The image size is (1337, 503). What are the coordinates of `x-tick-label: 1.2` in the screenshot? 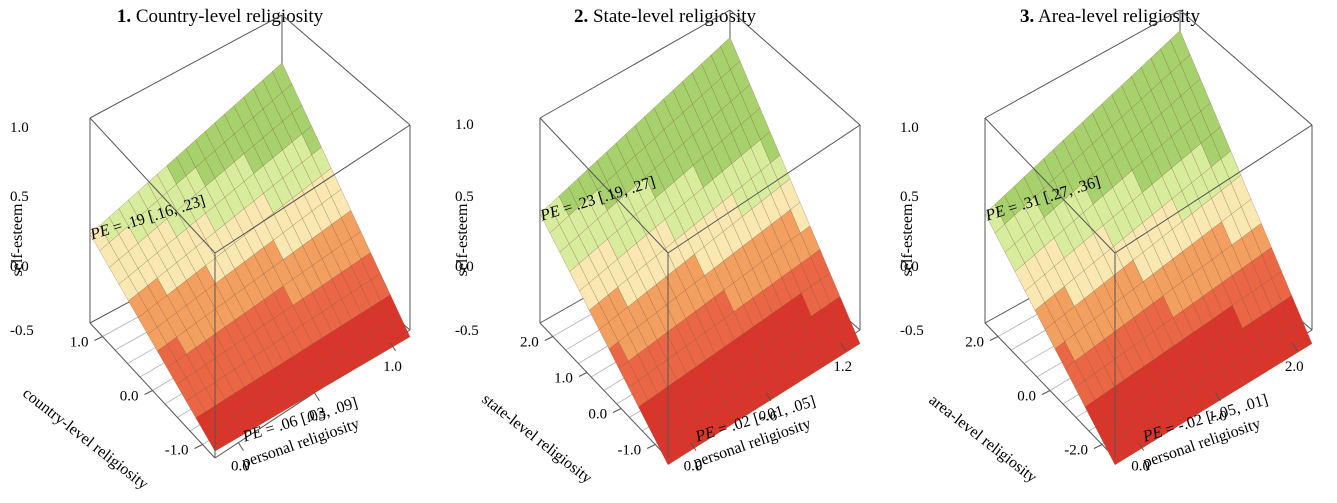 It's located at (842, 367).